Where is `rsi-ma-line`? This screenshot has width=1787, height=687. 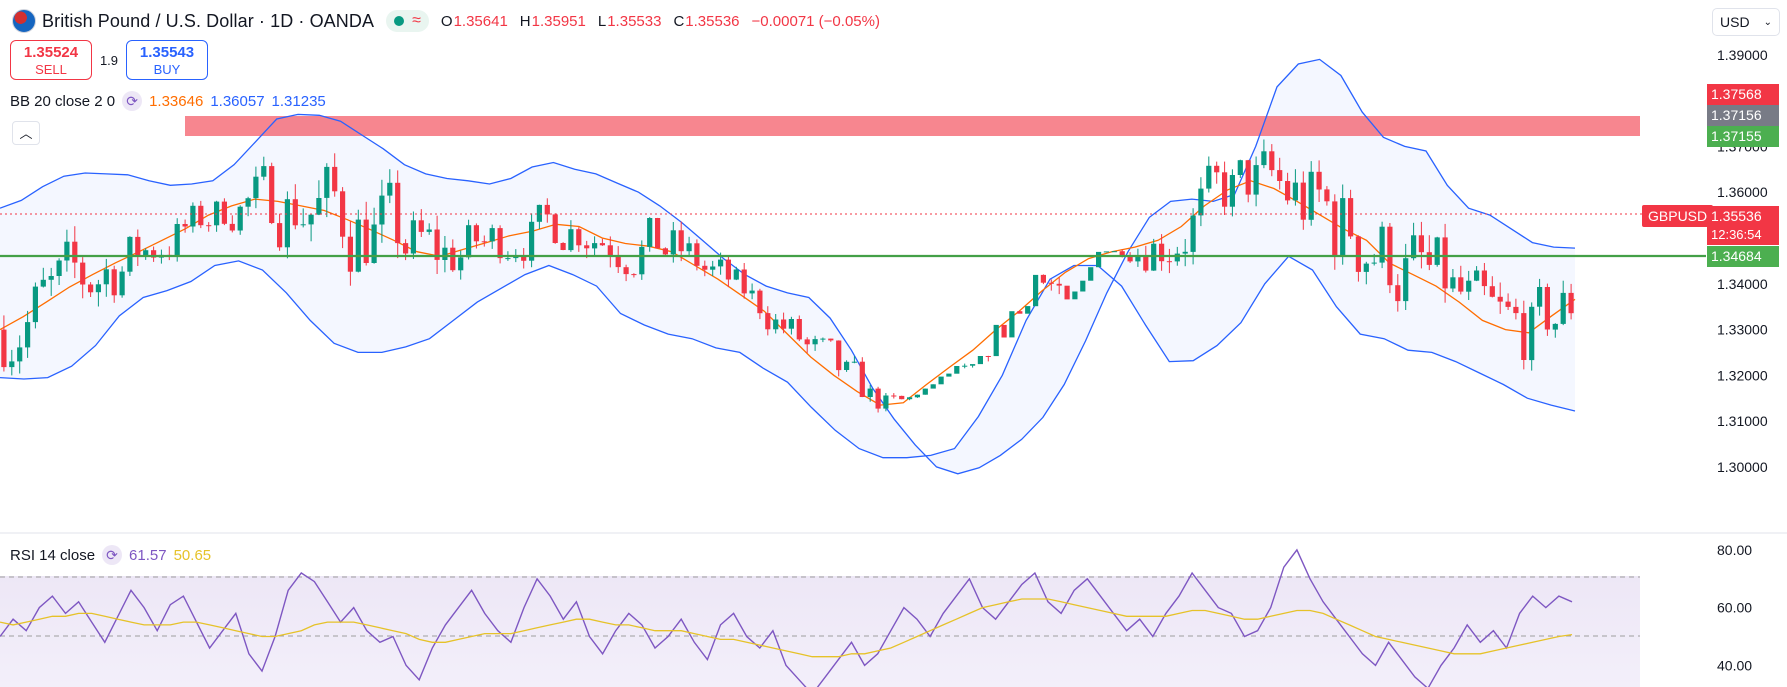 rsi-ma-line is located at coordinates (786, 628).